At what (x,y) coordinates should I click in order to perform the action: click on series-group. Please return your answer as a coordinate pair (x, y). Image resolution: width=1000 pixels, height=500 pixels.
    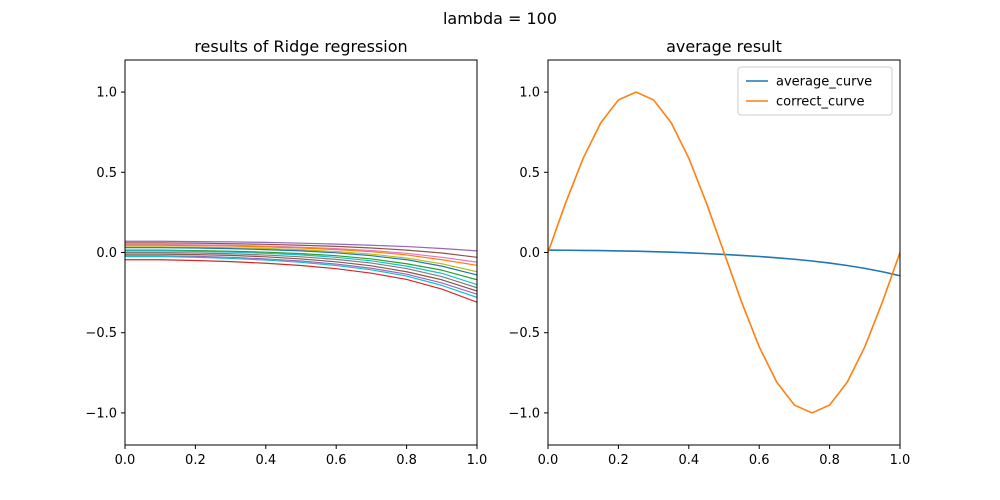
    Looking at the image, I should click on (301, 271).